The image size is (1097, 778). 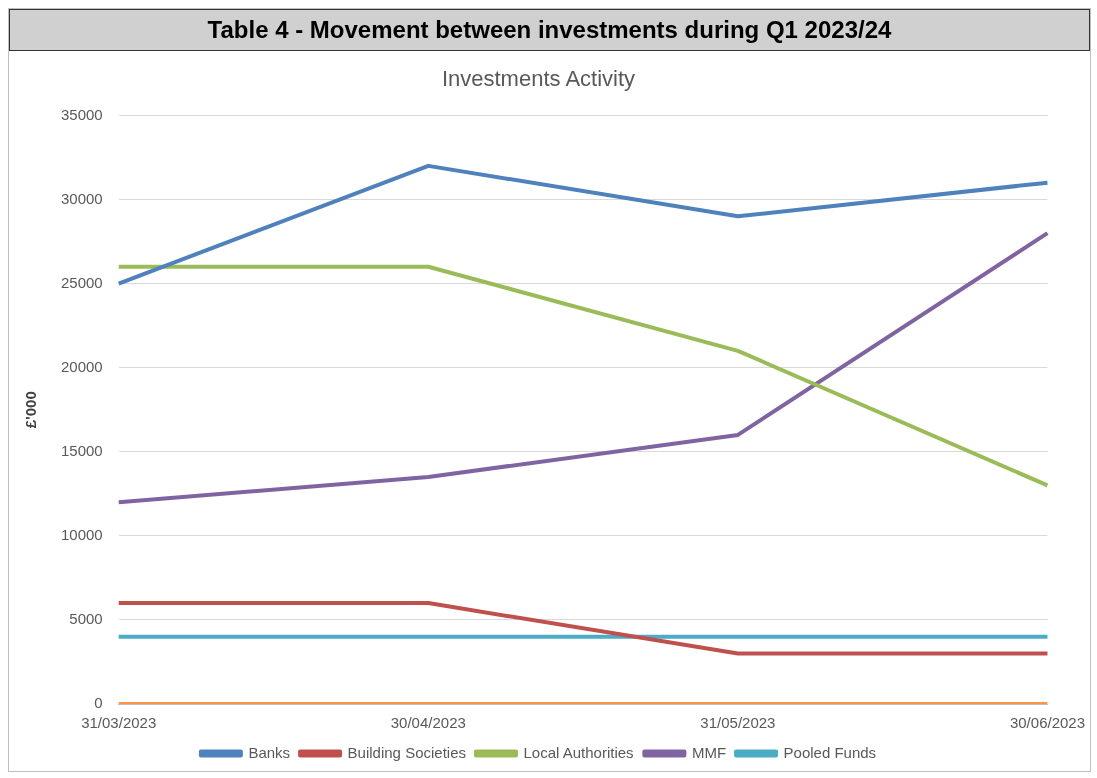 What do you see at coordinates (709, 752) in the screenshot?
I see `legend-label: MMF` at bounding box center [709, 752].